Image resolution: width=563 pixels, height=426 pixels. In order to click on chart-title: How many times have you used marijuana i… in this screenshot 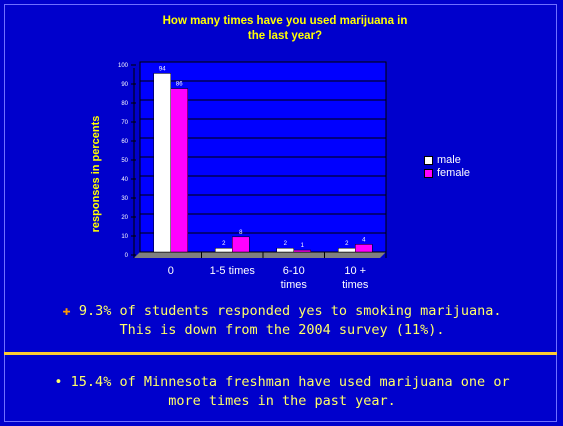, I will do `click(285, 29)`.